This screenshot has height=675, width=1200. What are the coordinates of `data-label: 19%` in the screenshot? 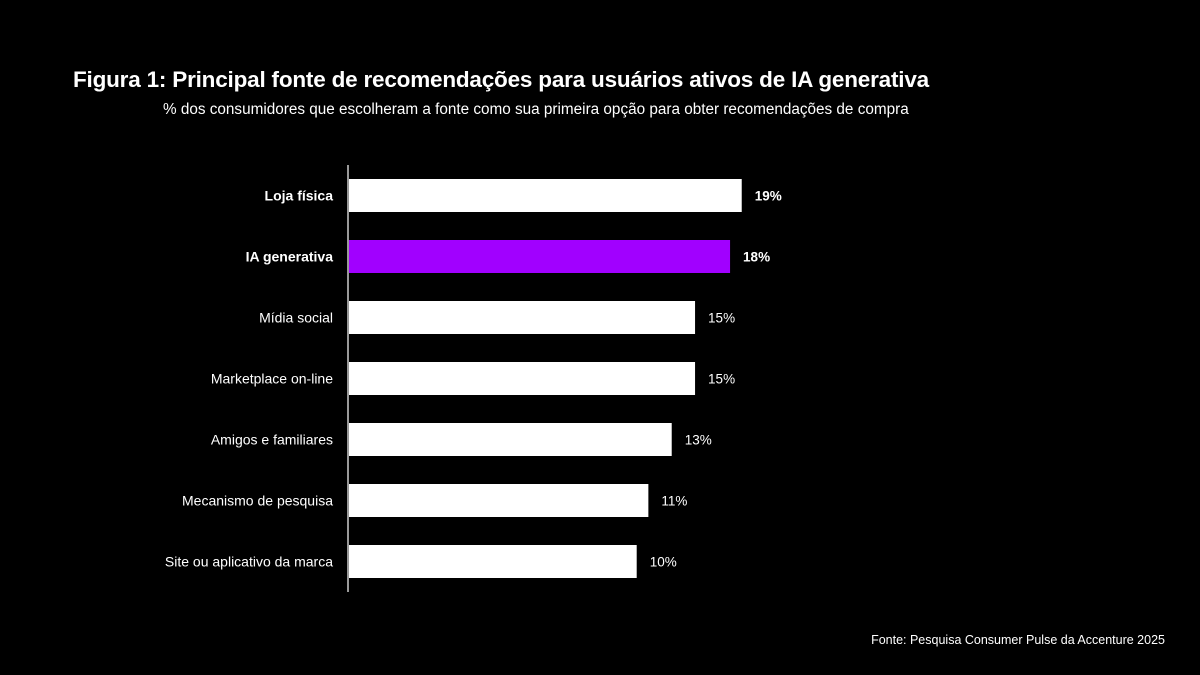 It's located at (768, 196).